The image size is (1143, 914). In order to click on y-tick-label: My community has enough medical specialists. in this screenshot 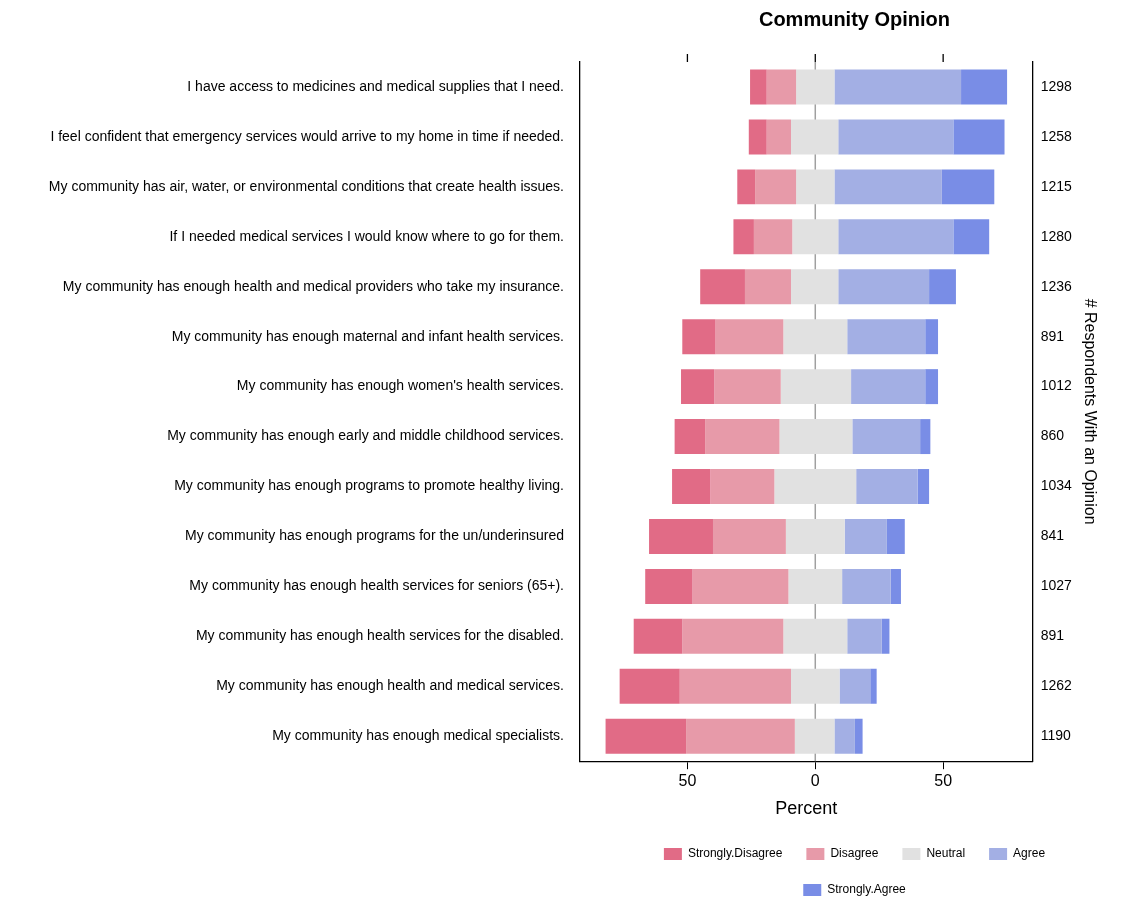, I will do `click(418, 735)`.